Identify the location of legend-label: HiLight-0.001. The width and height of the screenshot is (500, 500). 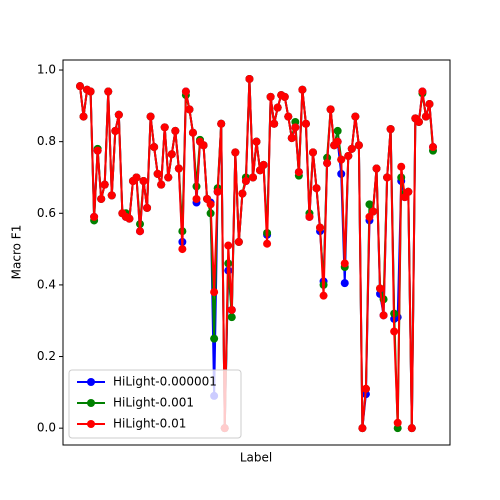
(153, 403).